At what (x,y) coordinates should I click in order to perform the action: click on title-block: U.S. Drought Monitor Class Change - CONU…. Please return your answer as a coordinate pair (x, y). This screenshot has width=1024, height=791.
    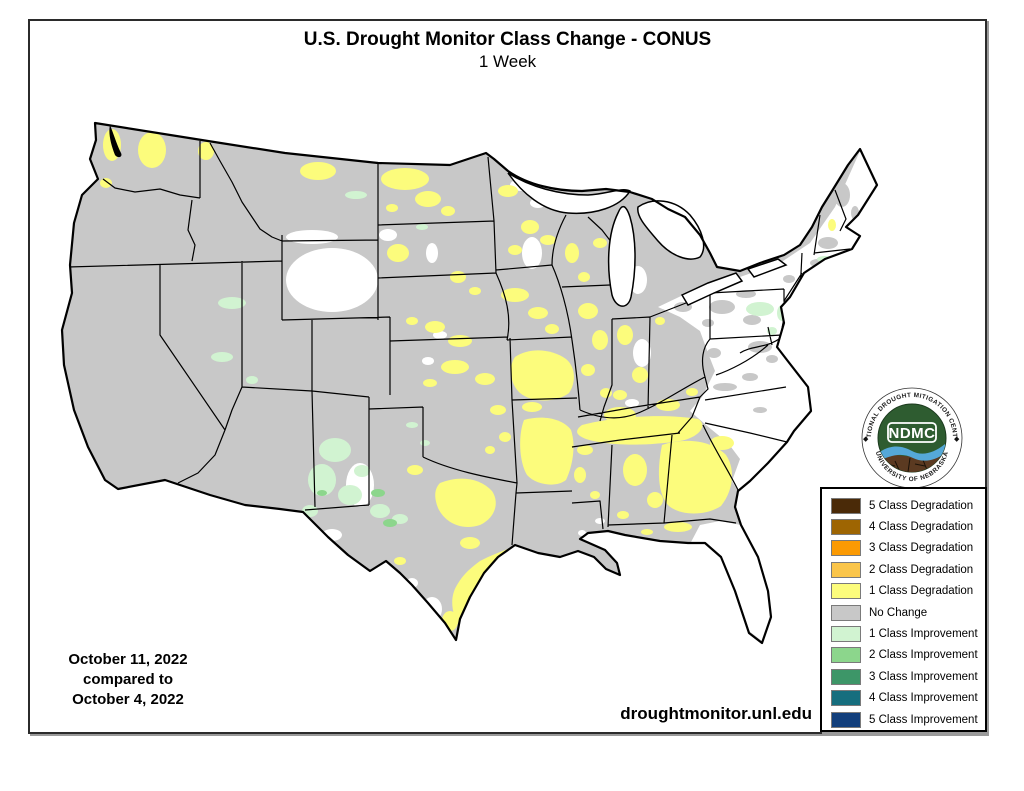
    Looking at the image, I should click on (507, 50).